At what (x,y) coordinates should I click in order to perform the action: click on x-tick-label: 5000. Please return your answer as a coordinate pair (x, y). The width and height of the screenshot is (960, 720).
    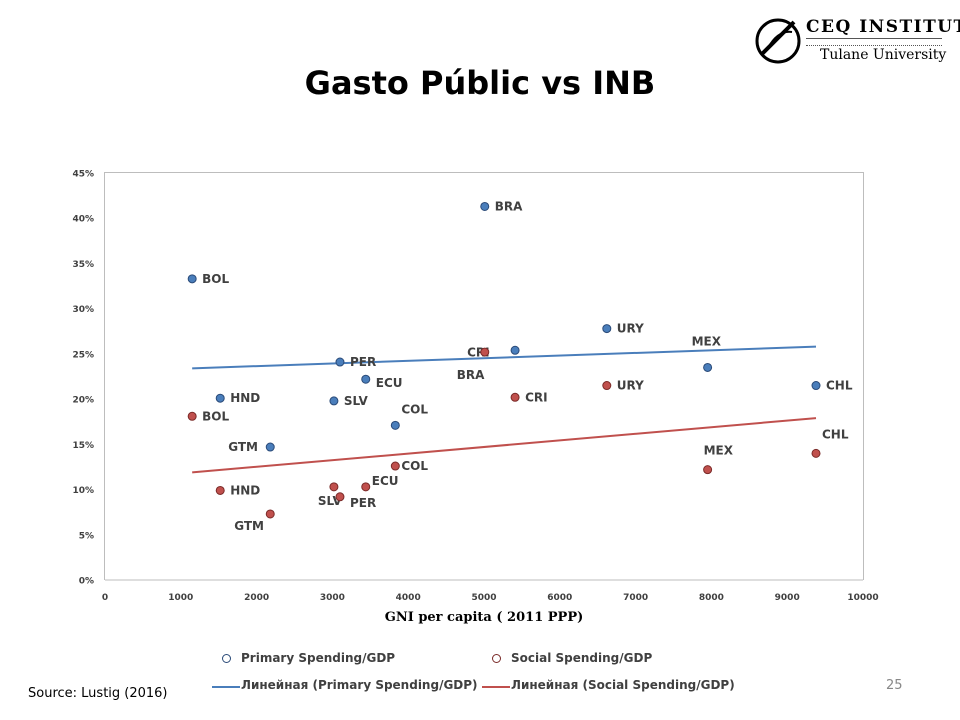
    Looking at the image, I should click on (483, 598).